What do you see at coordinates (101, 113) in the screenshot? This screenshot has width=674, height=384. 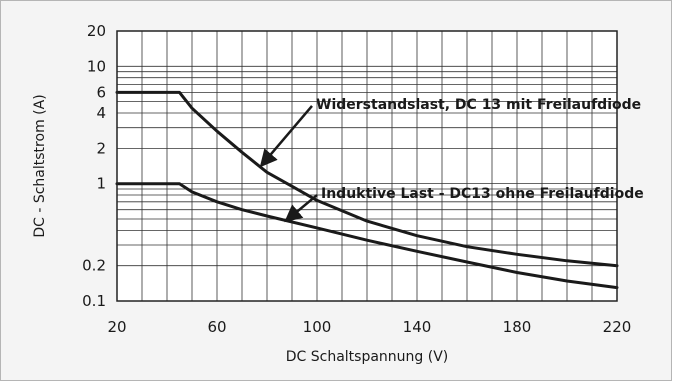 I see `y-tick-label: 4` at bounding box center [101, 113].